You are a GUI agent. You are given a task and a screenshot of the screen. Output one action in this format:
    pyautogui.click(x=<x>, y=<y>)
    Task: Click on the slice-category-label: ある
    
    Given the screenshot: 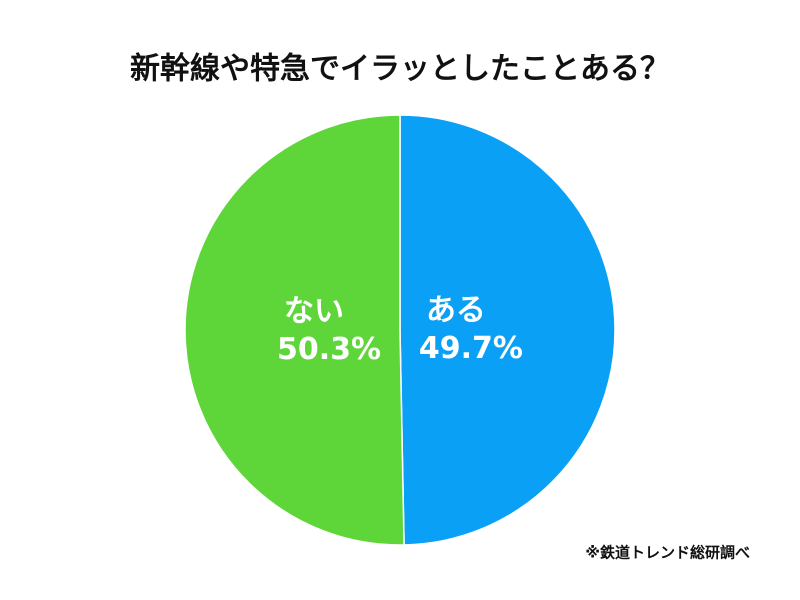 What is the action you would take?
    pyautogui.click(x=456, y=310)
    